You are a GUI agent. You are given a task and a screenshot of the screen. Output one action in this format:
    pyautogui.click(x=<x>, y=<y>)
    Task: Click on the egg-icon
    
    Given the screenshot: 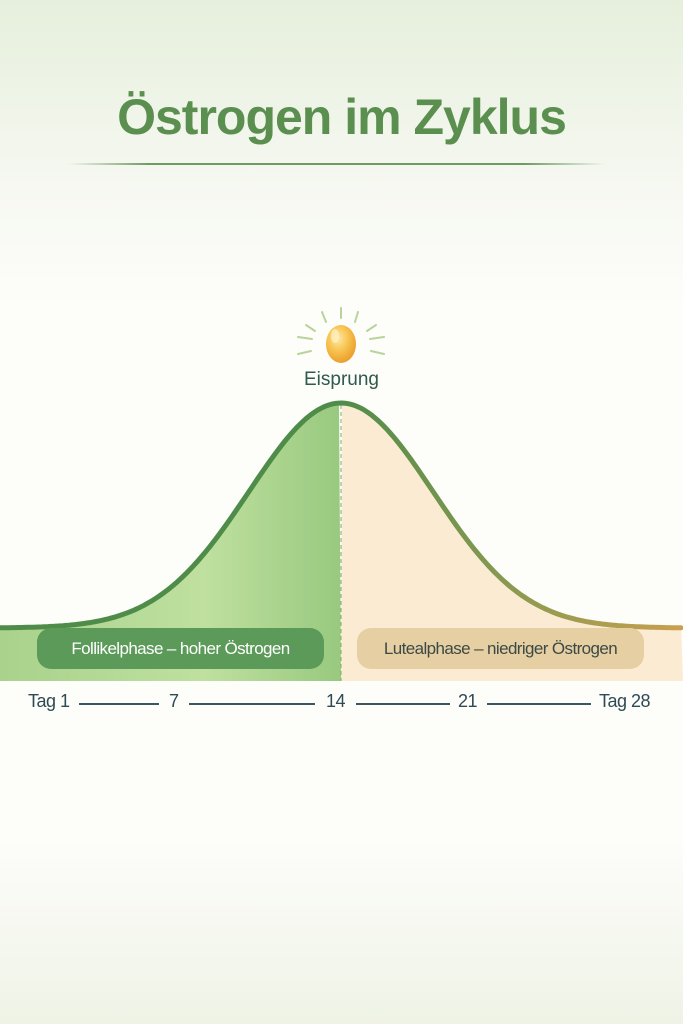 What is the action you would take?
    pyautogui.click(x=341, y=335)
    